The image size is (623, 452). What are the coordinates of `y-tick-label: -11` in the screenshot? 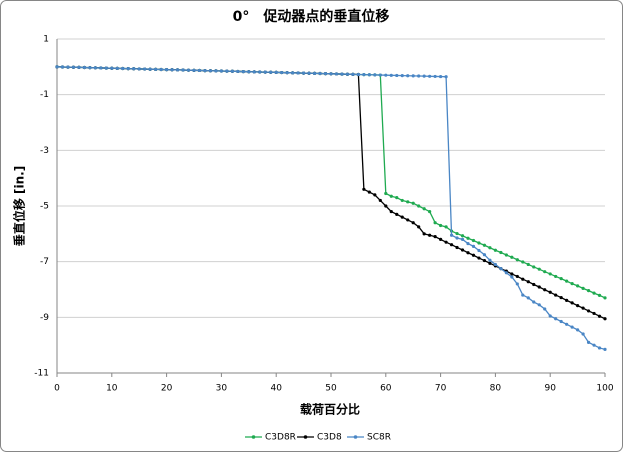 It's located at (41, 374).